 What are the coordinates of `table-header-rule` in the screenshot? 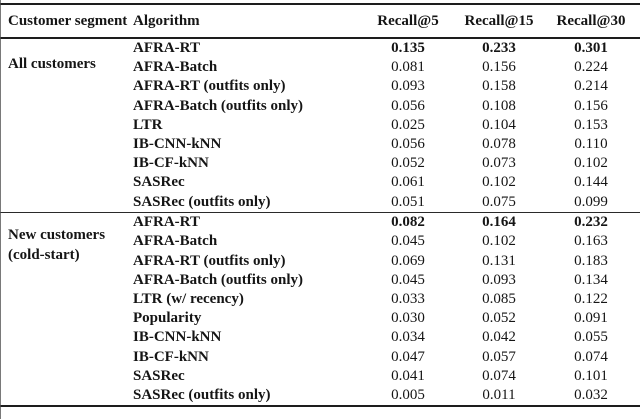 It's located at (320, 38).